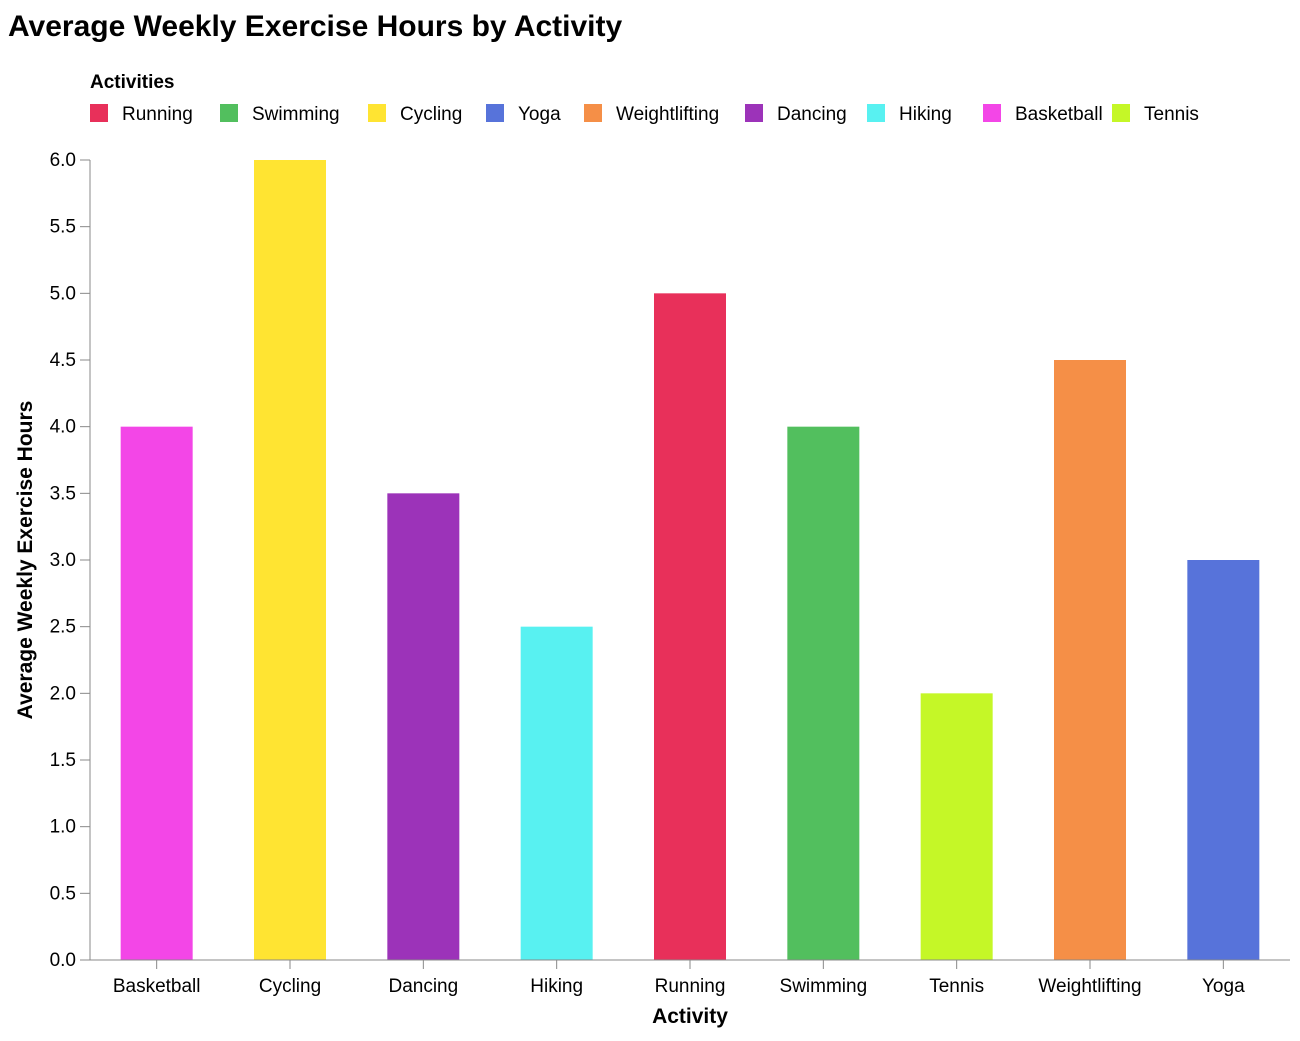 The image size is (1300, 1041). I want to click on y-tick-label: 2.0, so click(63, 693).